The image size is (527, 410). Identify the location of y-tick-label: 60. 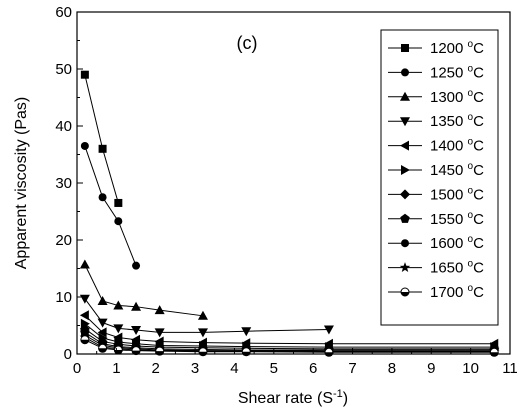
(63, 12).